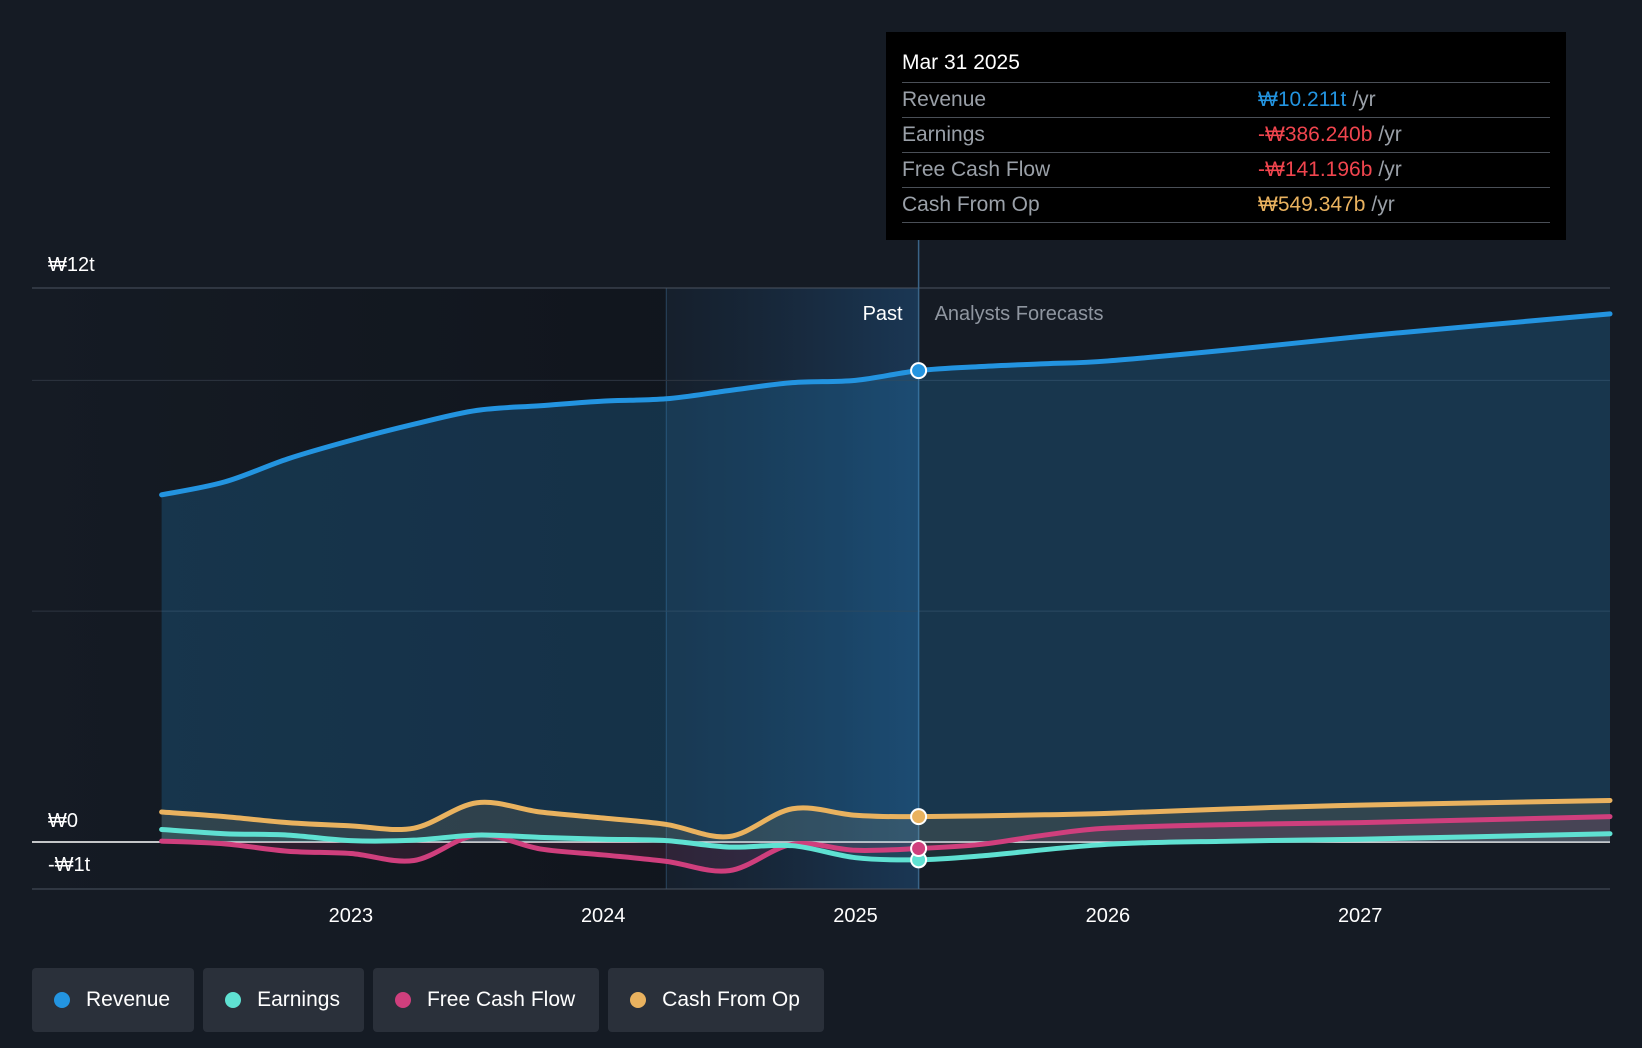 This screenshot has width=1642, height=1048. Describe the element at coordinates (128, 999) in the screenshot. I see `legend-item-label: Revenue` at that location.